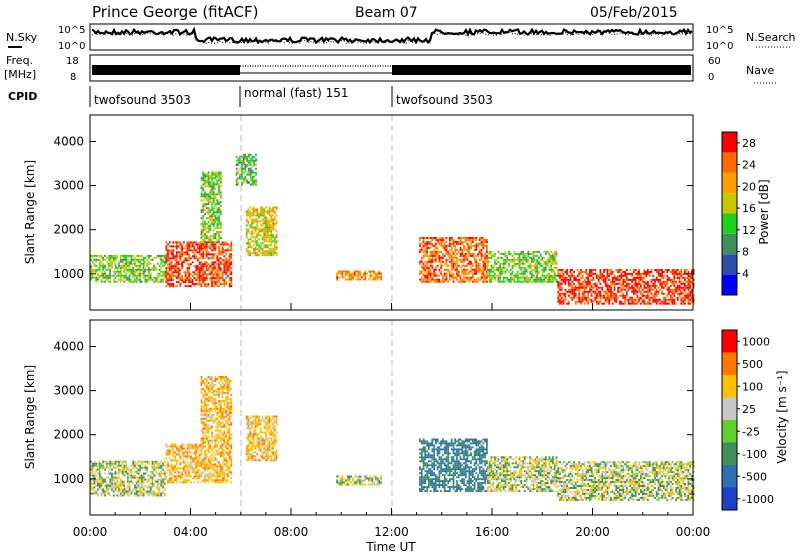  Describe the element at coordinates (749, 186) in the screenshot. I see `colorbar-tick-label: 20` at that location.